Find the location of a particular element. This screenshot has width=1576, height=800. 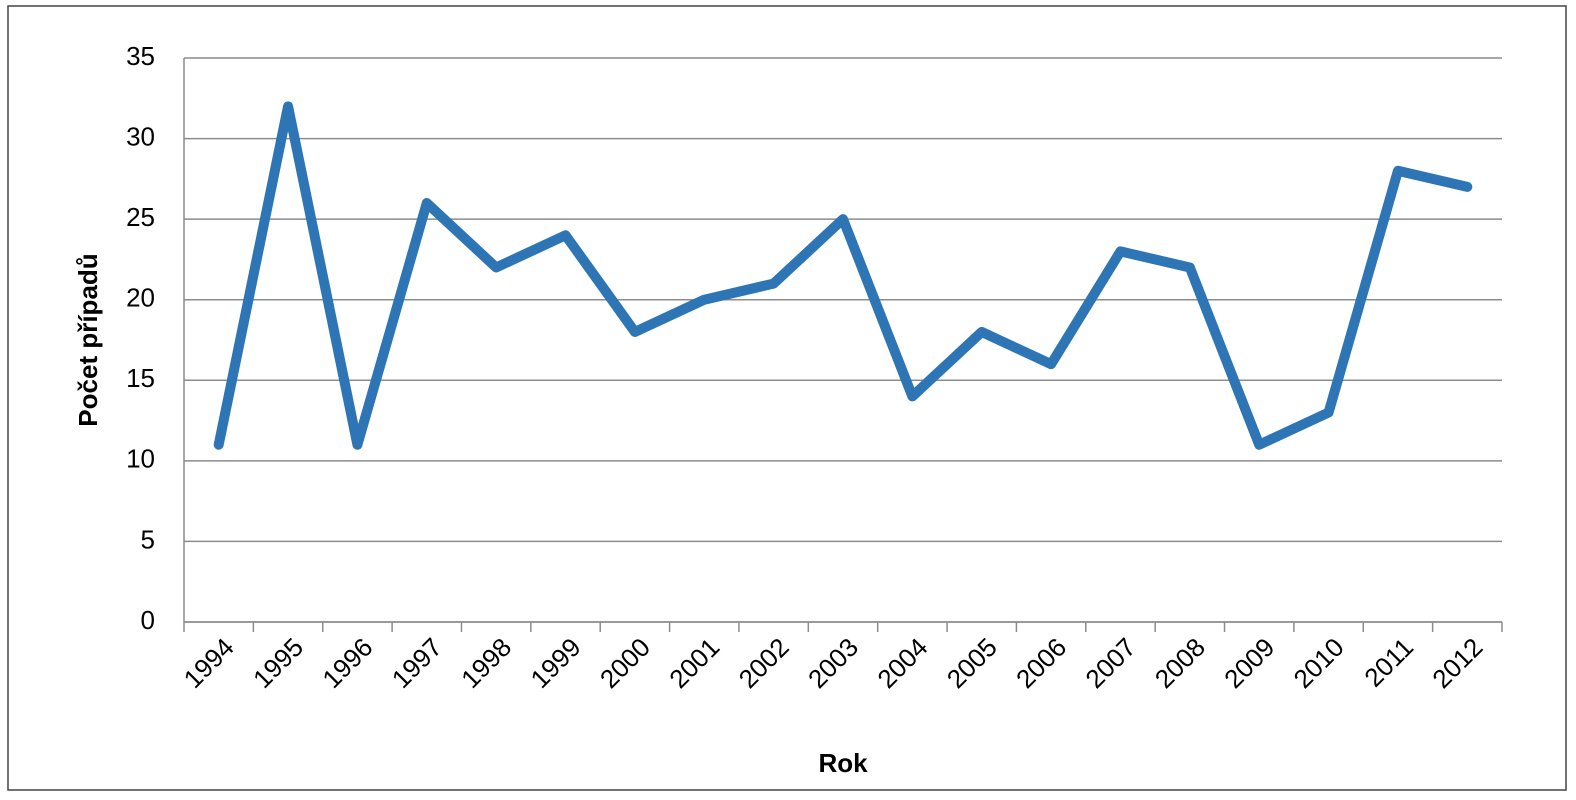

y-tick-label: 15 is located at coordinates (140, 378).